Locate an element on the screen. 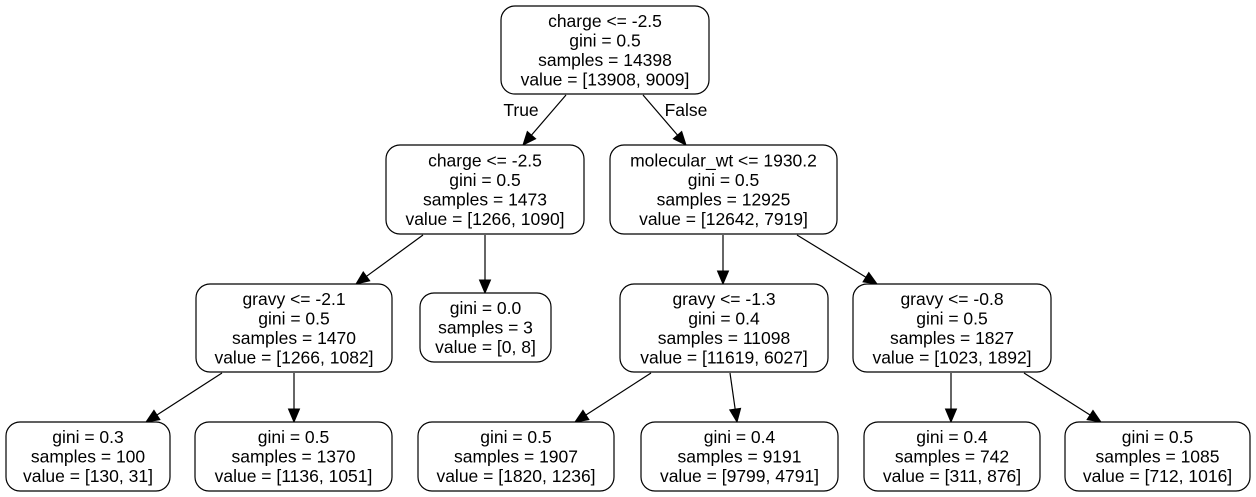  node-text-line: value = [1023, 1892] is located at coordinates (951, 357).